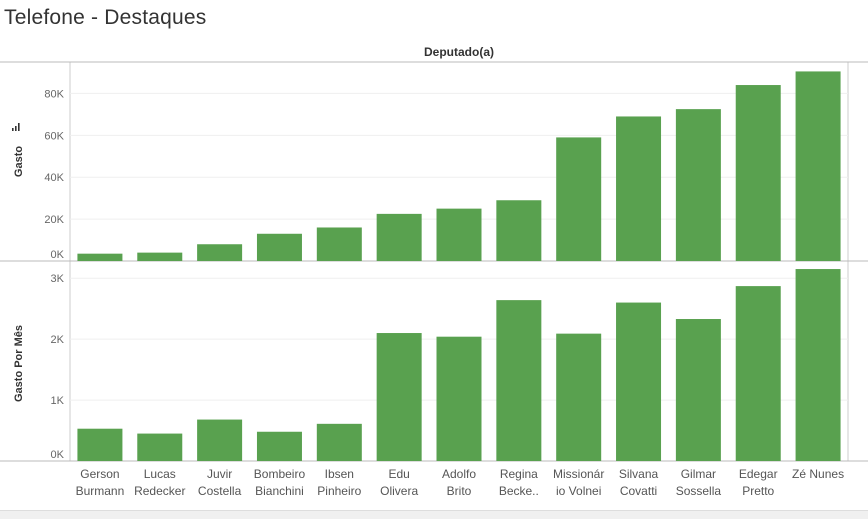 The image size is (868, 519). What do you see at coordinates (459, 52) in the screenshot?
I see `column-header: Deputado(a)` at bounding box center [459, 52].